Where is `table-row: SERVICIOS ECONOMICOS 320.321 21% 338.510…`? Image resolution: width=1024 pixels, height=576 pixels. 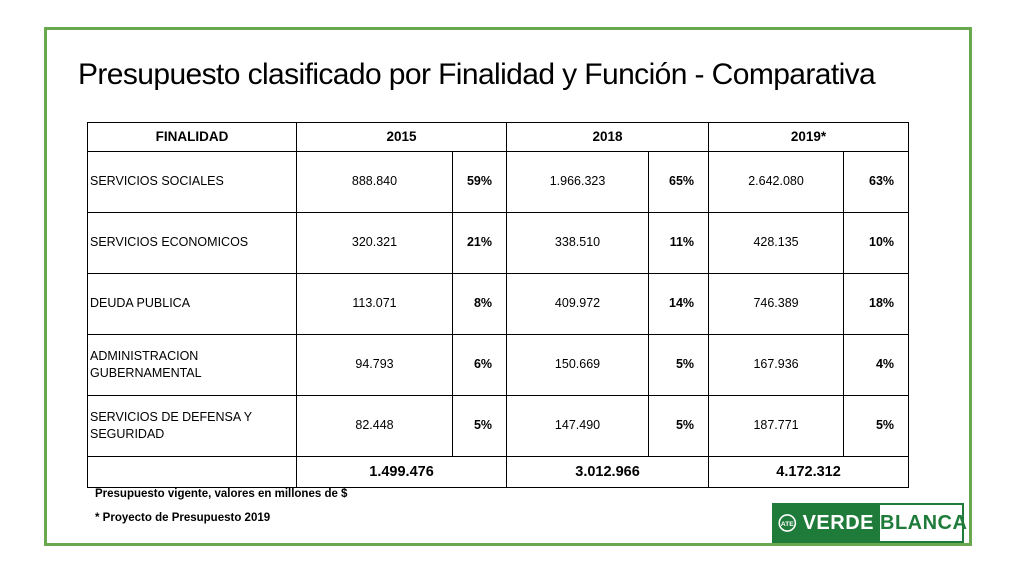 table-row: SERVICIOS ECONOMICOS 320.321 21% 338.510… is located at coordinates (498, 243).